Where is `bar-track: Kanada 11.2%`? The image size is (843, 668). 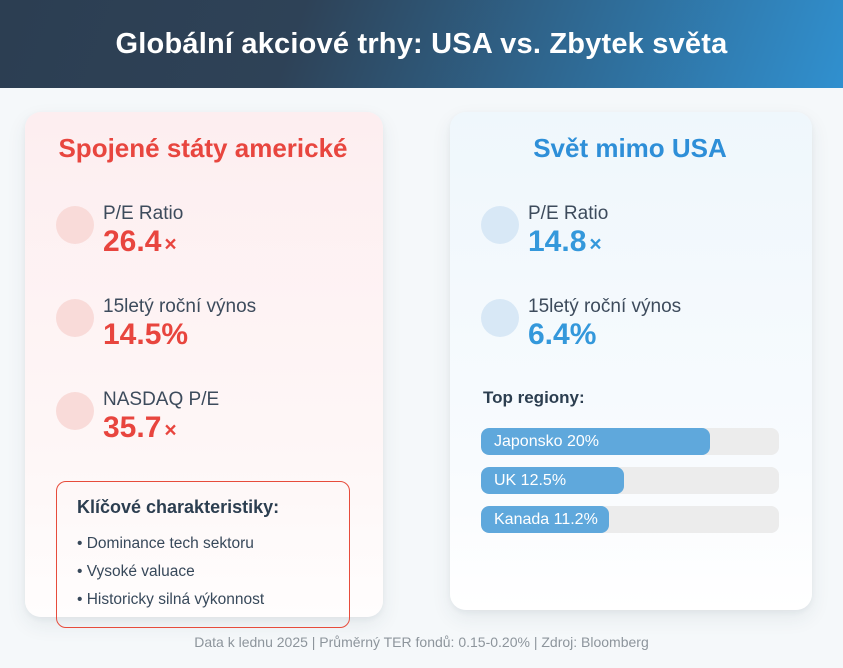
bar-track: Kanada 11.2% is located at coordinates (630, 519).